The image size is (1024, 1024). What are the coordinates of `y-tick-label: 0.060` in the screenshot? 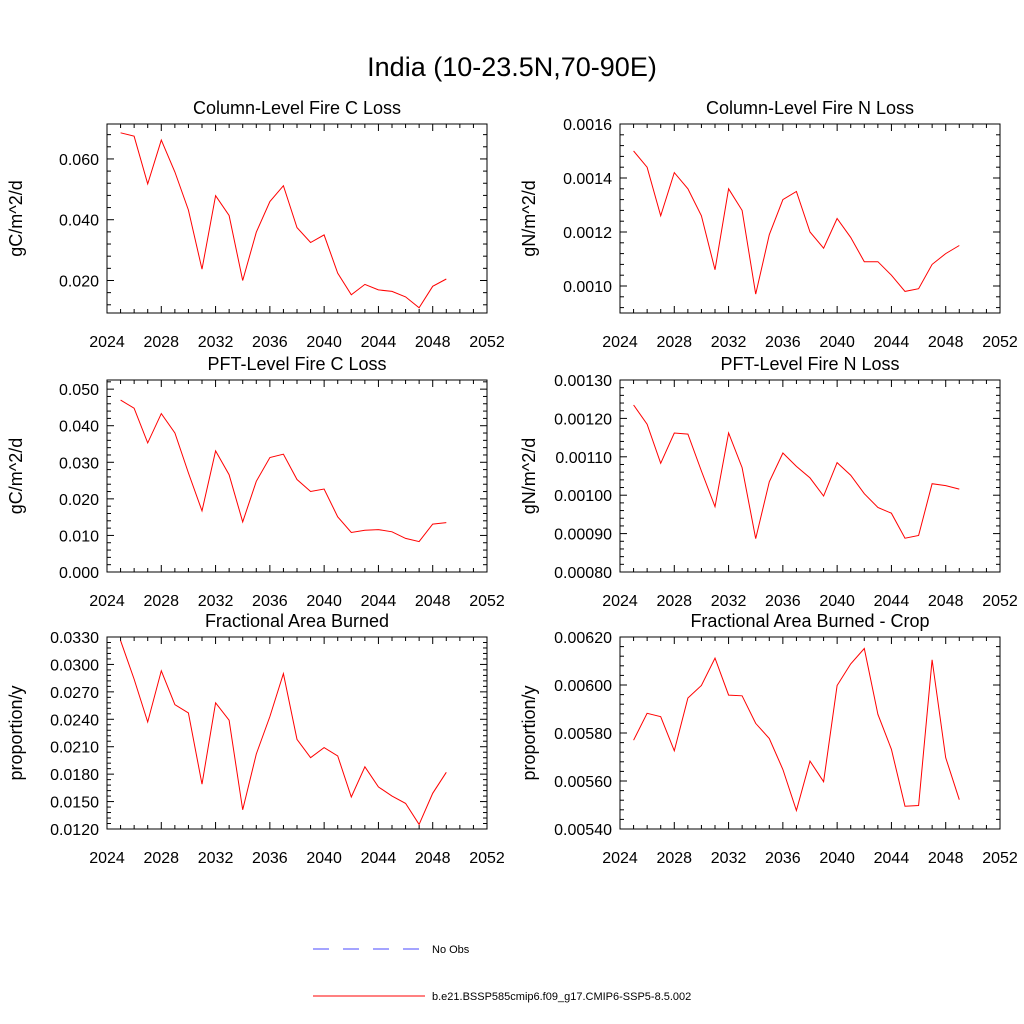 It's located at (79, 160).